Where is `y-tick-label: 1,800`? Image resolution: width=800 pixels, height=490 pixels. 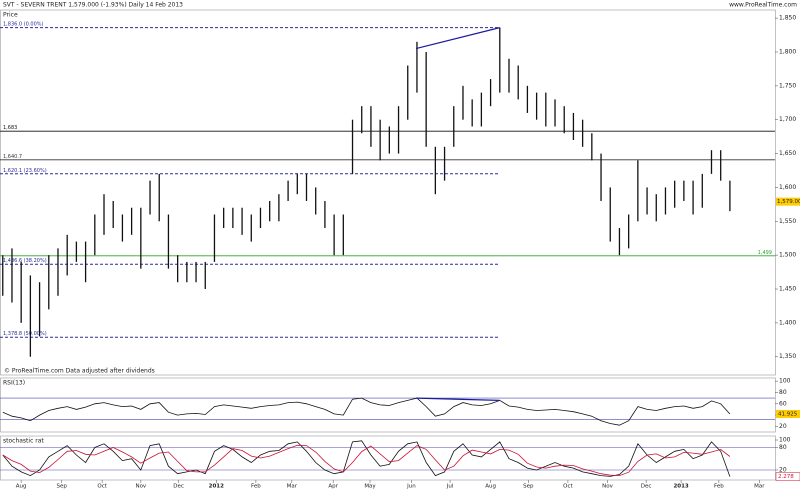 y-tick-label: 1,800 is located at coordinates (787, 51).